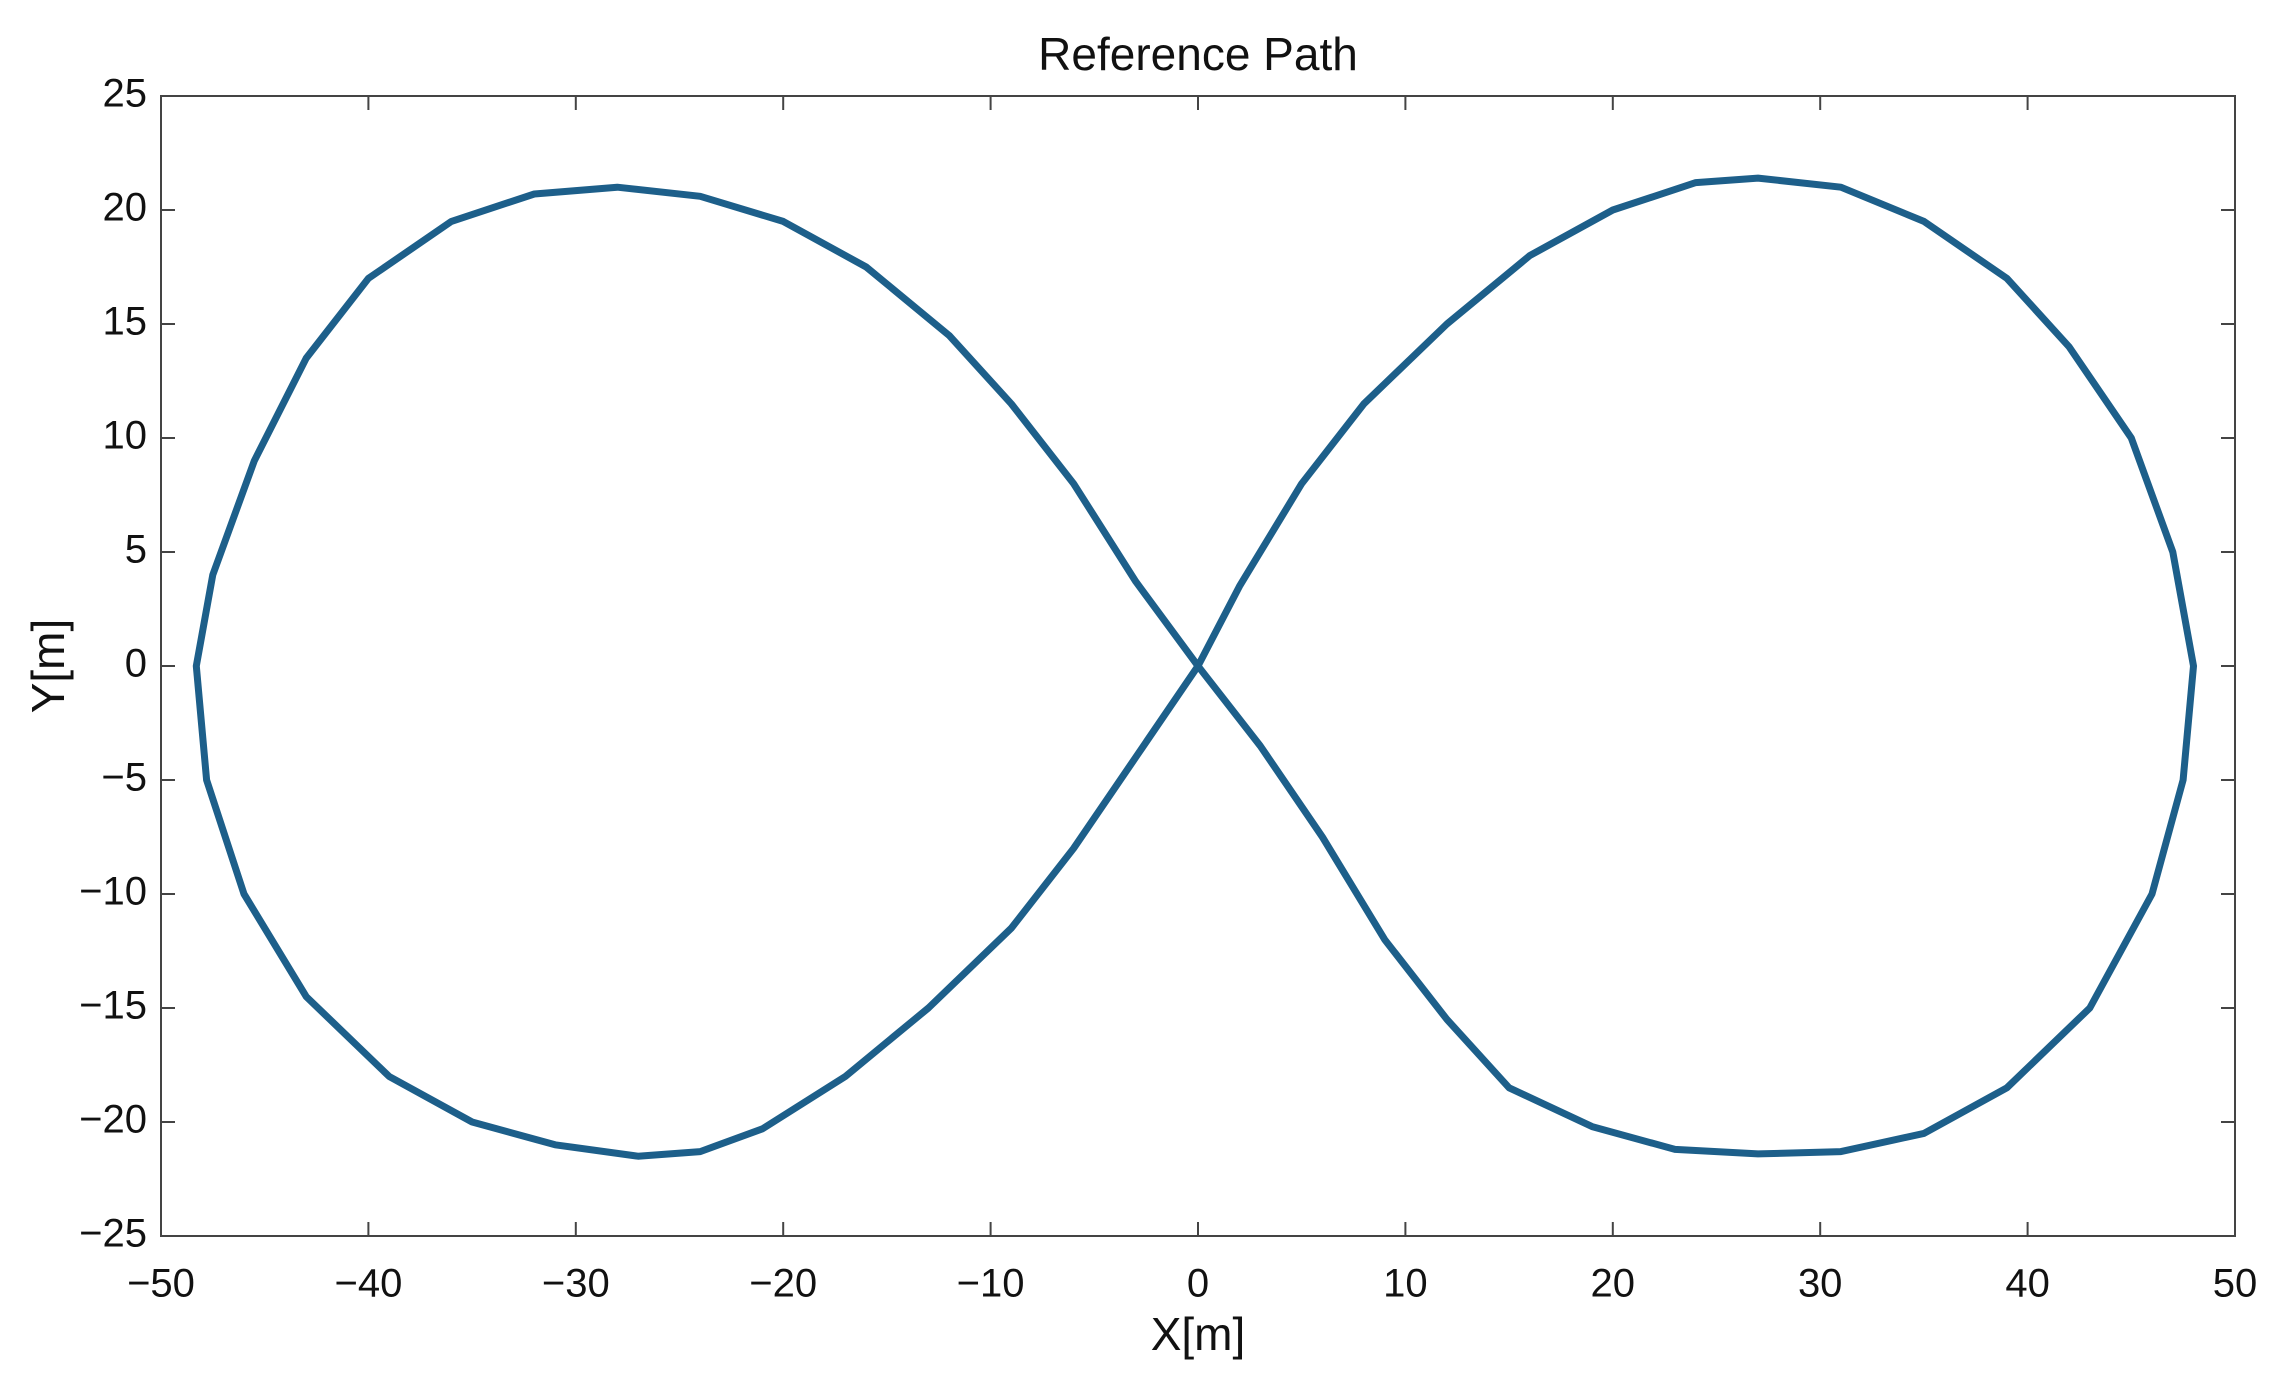 The height and width of the screenshot is (1392, 2291). Describe the element at coordinates (125, 94) in the screenshot. I see `y-tick-label: 25` at that location.